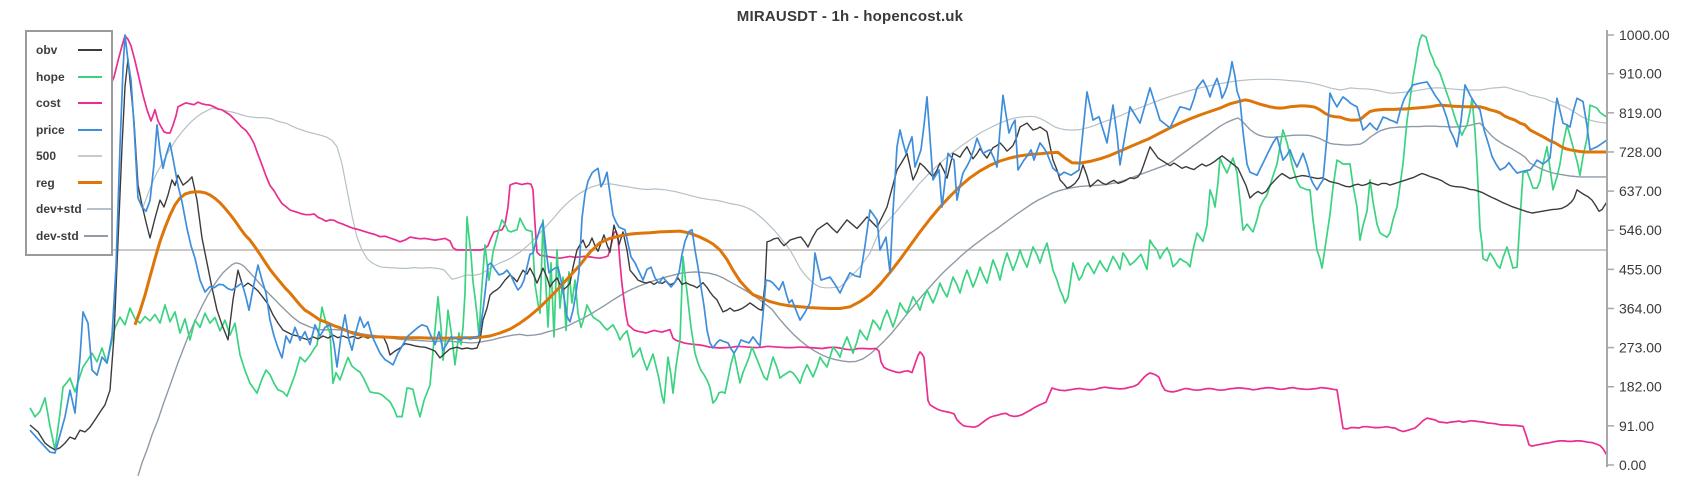  What do you see at coordinates (90, 76) in the screenshot?
I see `legend-swatch-hope` at bounding box center [90, 76].